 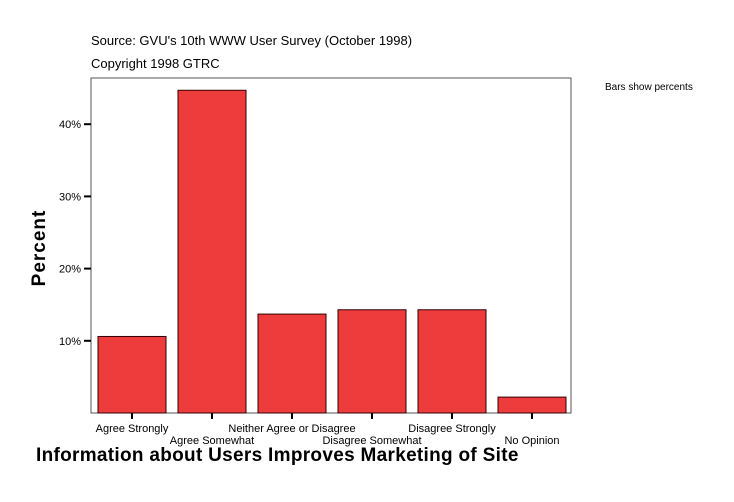 What do you see at coordinates (291, 429) in the screenshot?
I see `x-tick-label: Neither Agree or Disagree` at bounding box center [291, 429].